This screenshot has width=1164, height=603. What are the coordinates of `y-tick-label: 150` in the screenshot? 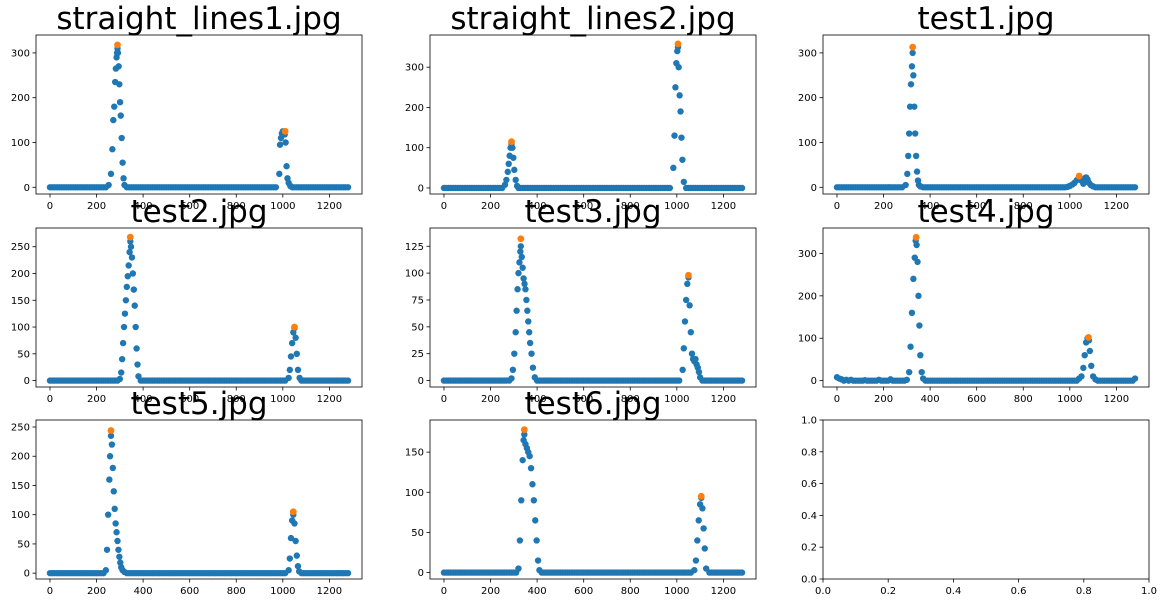 It's located at (414, 453).